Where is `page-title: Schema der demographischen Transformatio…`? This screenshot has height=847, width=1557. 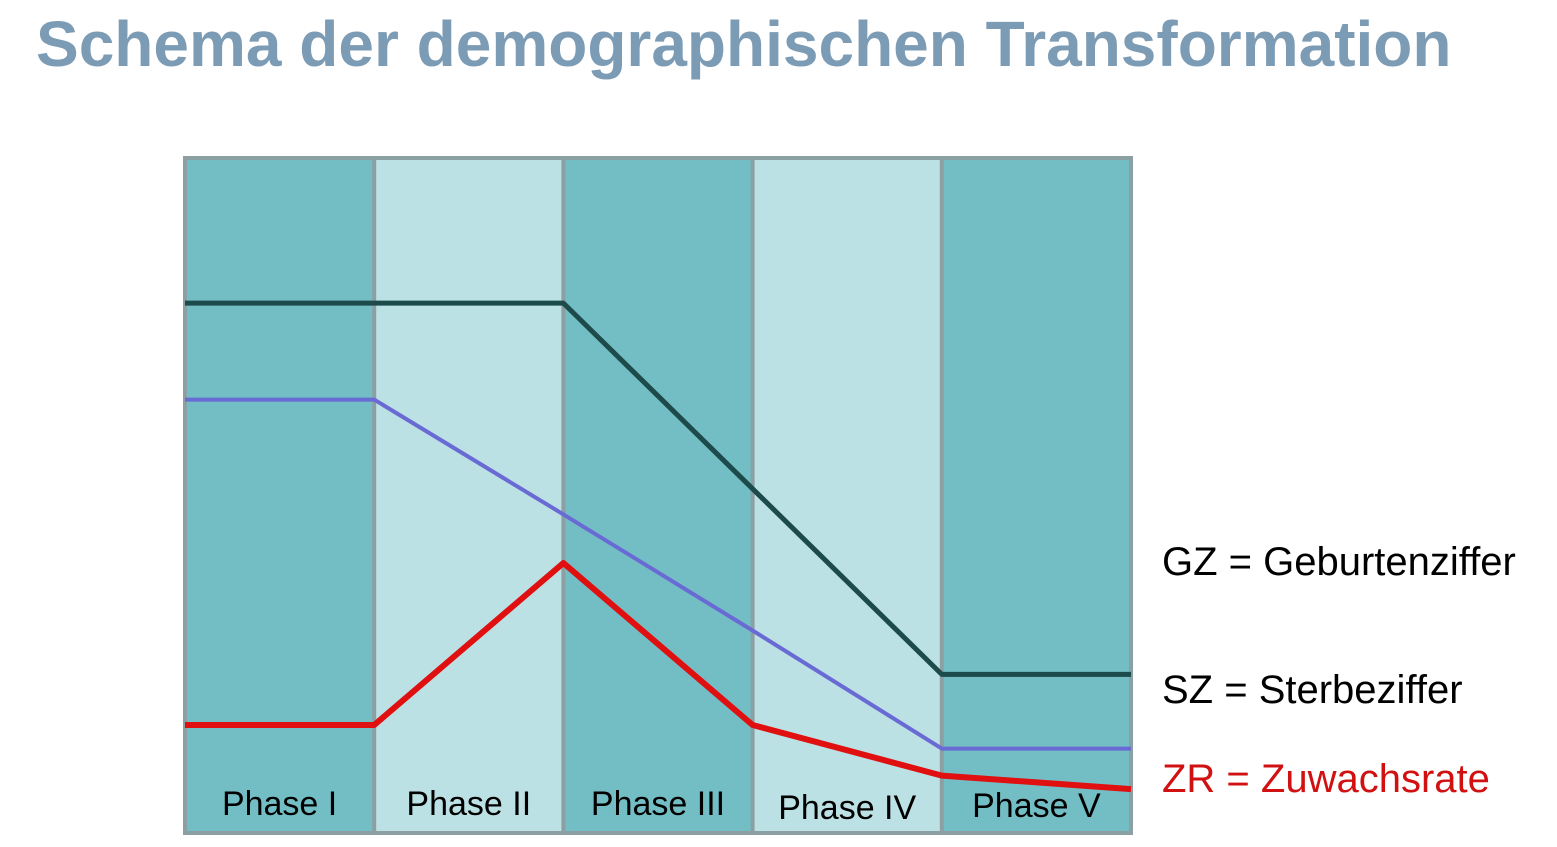 page-title: Schema der demographischen Transformatio… is located at coordinates (744, 44).